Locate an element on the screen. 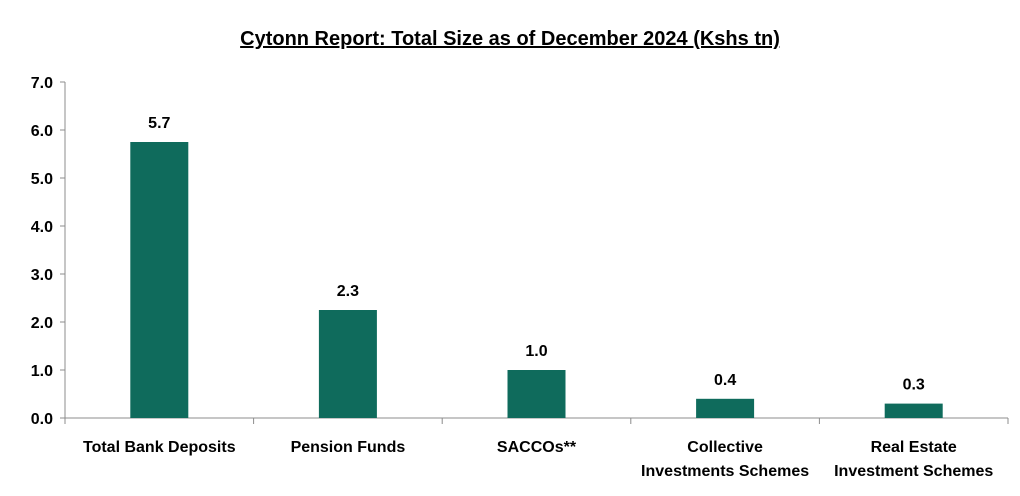  y-tick-label: 6.0 is located at coordinates (42, 131).